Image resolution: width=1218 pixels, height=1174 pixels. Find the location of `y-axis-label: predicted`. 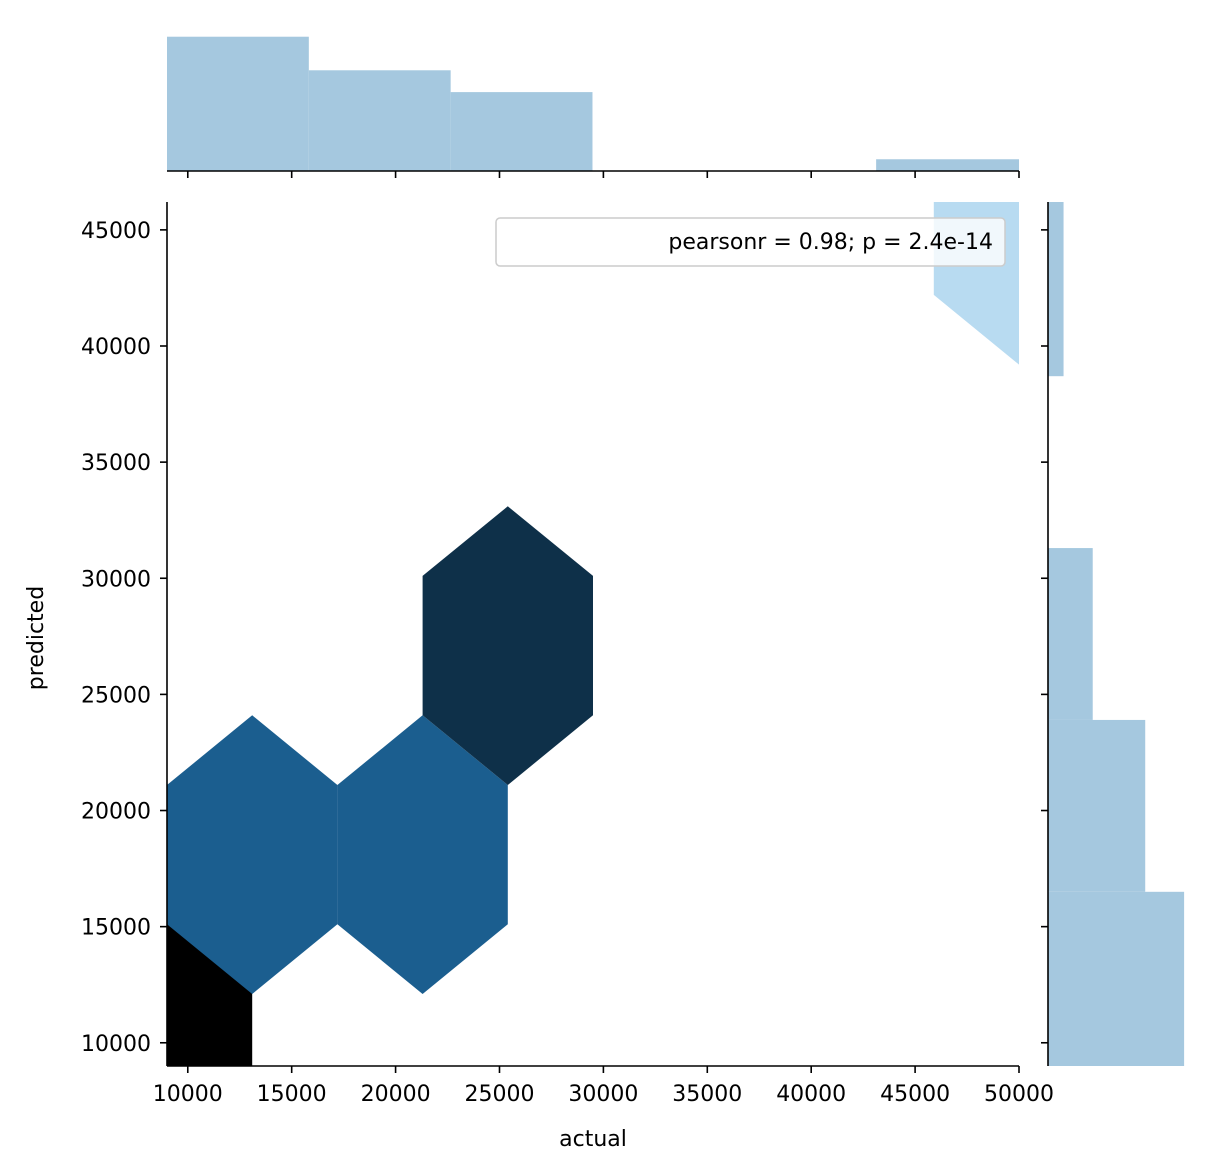

y-axis-label: predicted is located at coordinates (36, 638).